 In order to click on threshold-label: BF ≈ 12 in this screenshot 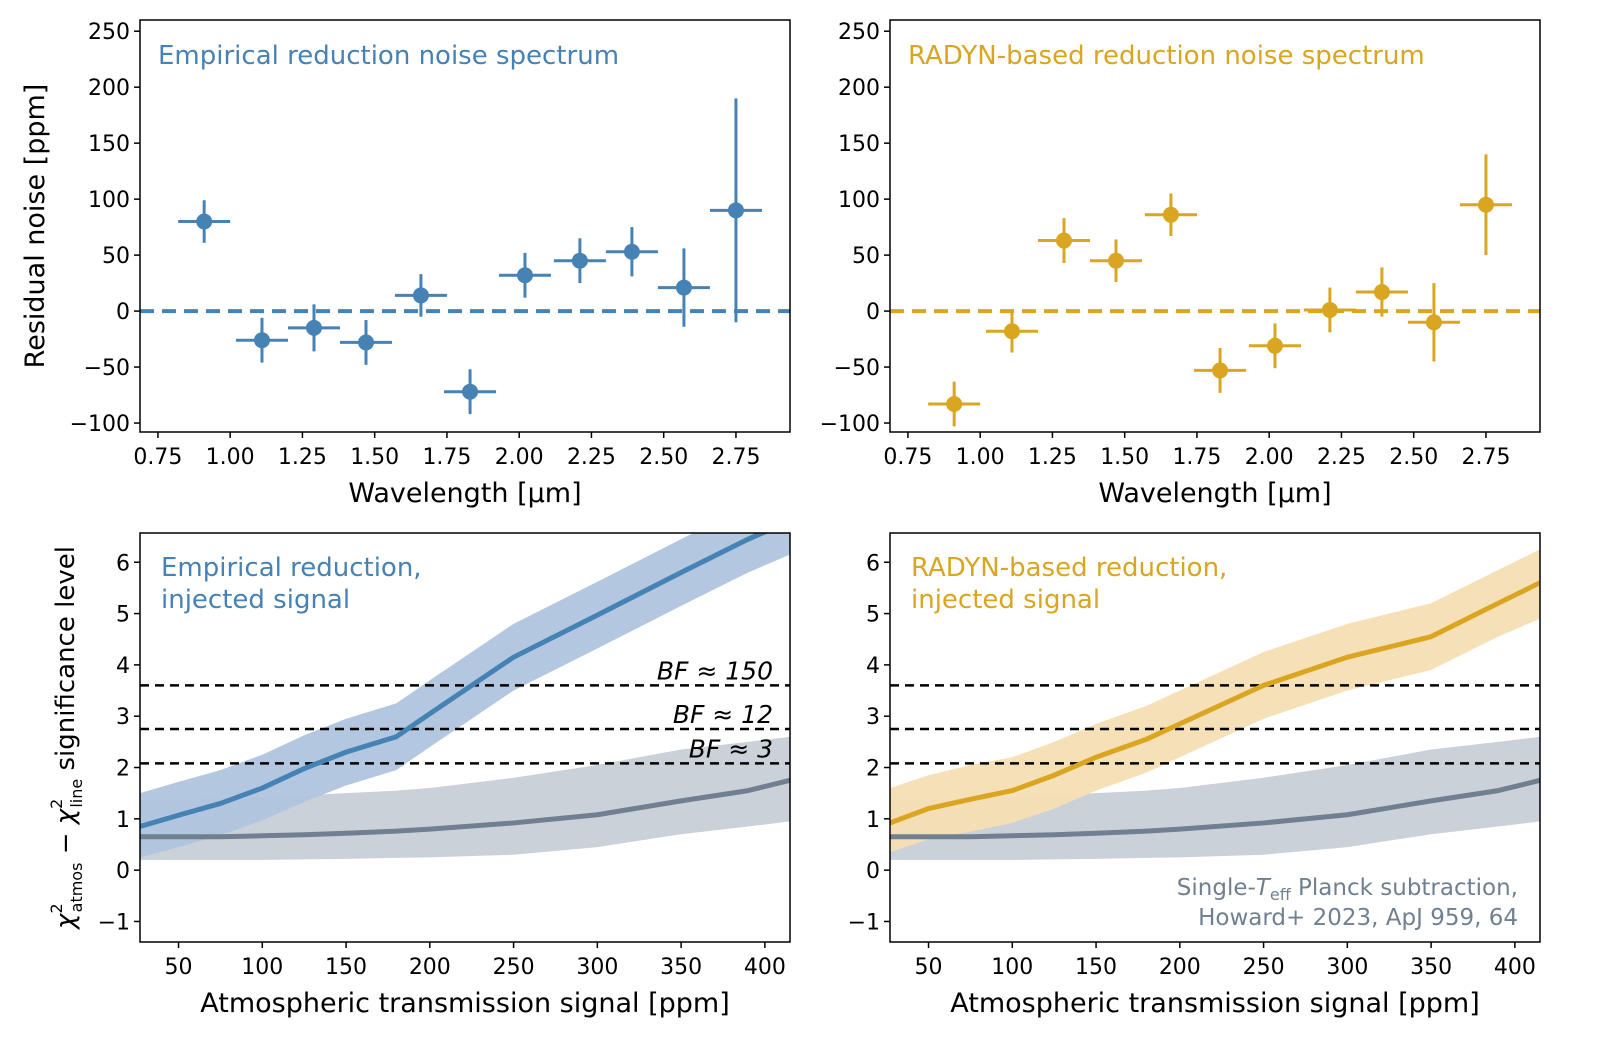, I will do `click(723, 714)`.